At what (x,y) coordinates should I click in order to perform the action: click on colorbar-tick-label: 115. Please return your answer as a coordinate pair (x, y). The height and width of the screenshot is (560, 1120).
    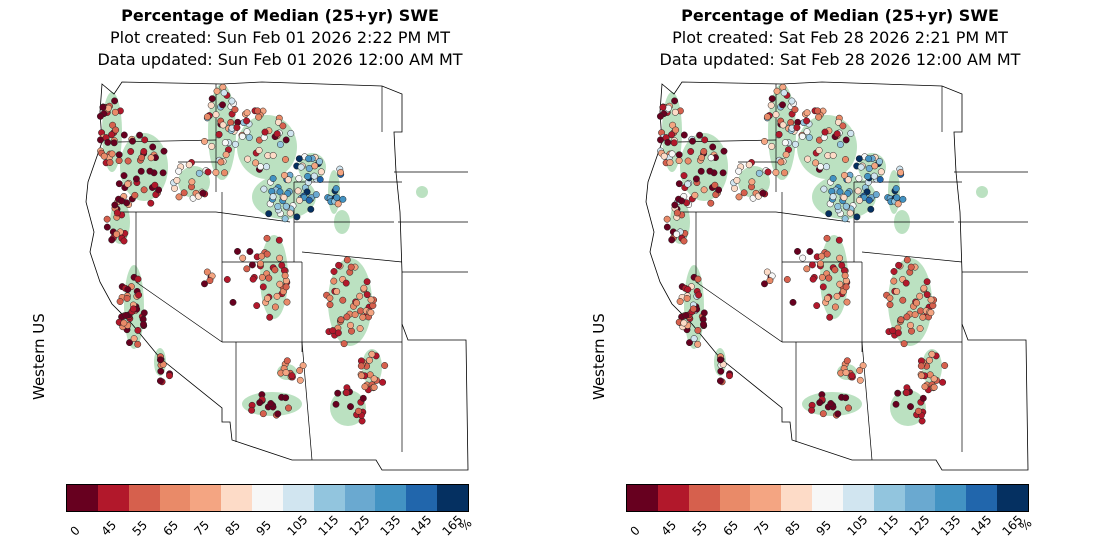
    Looking at the image, I should click on (888, 525).